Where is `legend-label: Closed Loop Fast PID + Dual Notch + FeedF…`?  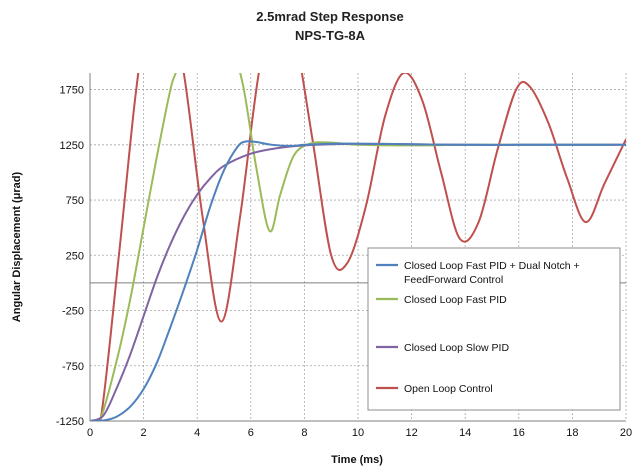 legend-label: Closed Loop Fast PID + Dual Notch + FeedF… is located at coordinates (492, 273).